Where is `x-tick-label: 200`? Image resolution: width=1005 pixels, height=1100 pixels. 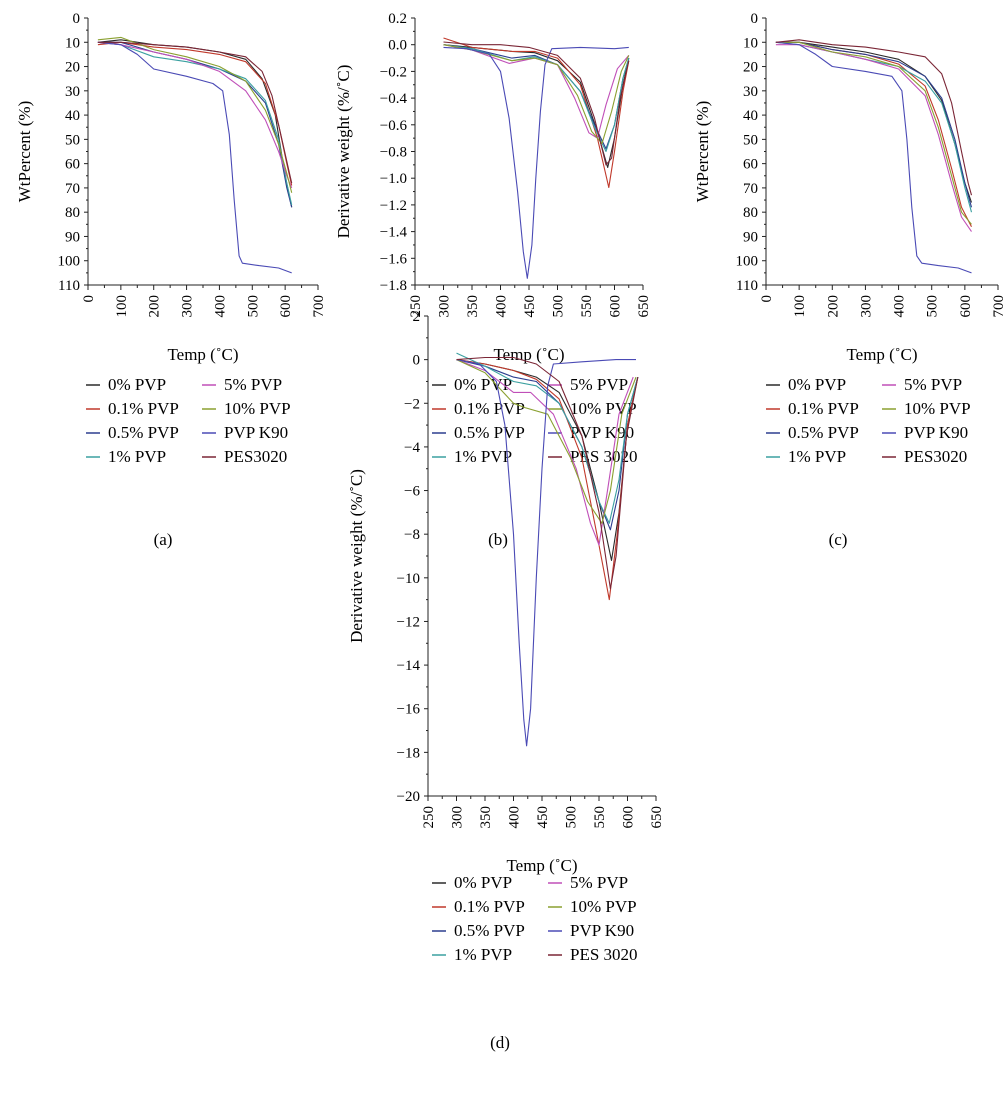
x-tick-label: 200 is located at coordinates (833, 306).